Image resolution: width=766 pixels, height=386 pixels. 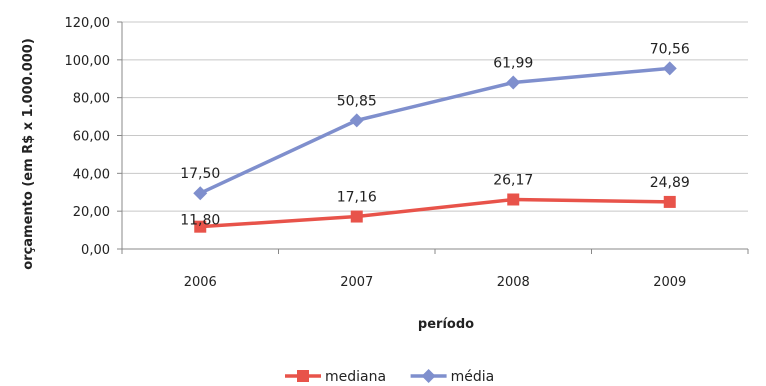 I want to click on legend-marker-mediana, so click(x=303, y=376).